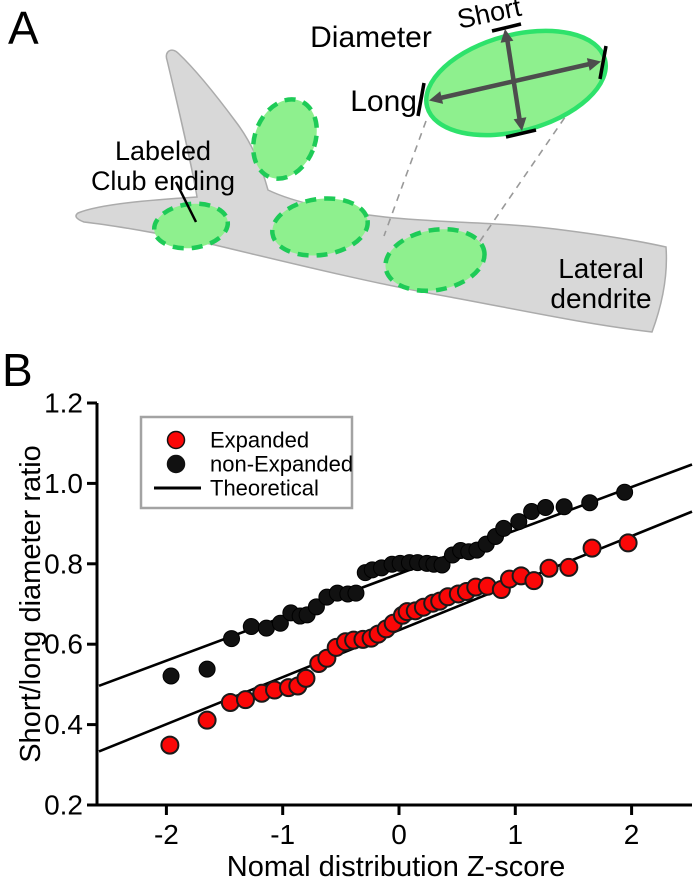 The height and width of the screenshot is (882, 693). Describe the element at coordinates (166, 834) in the screenshot. I see `x-tick-label: -2` at that location.